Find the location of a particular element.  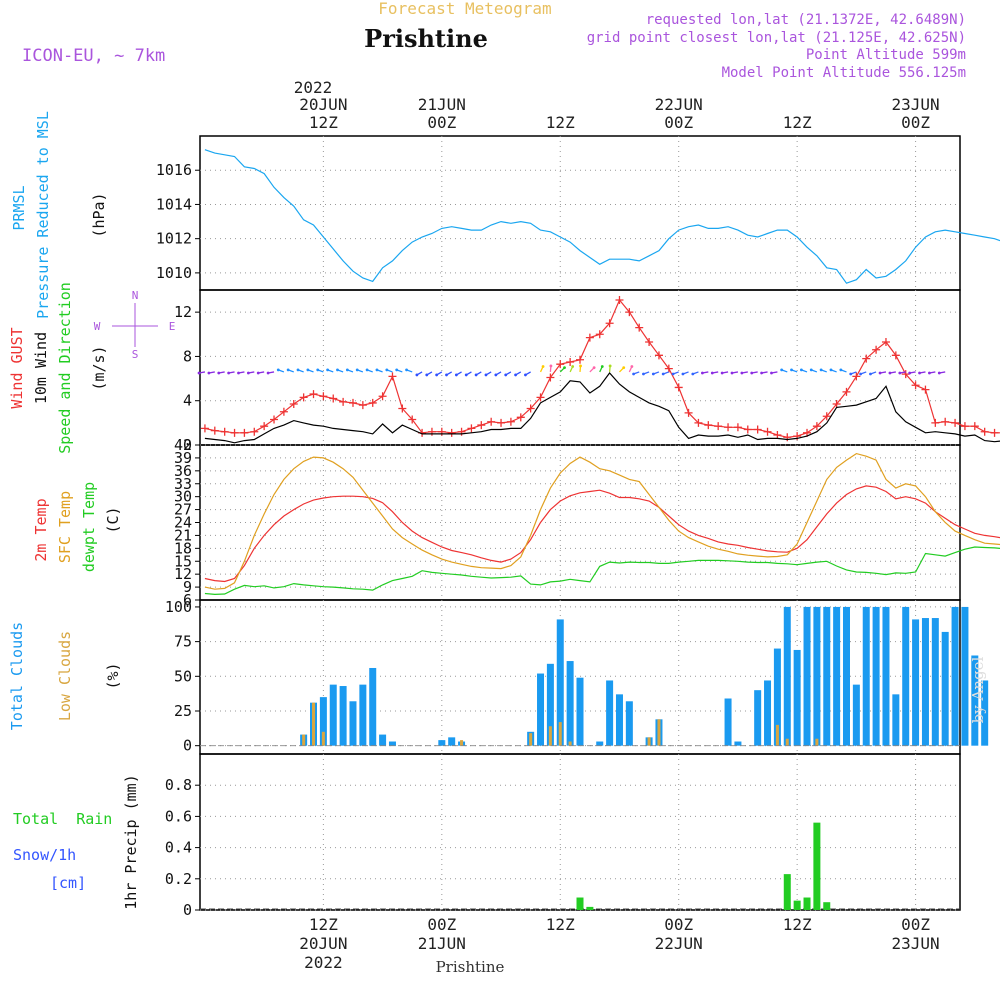

panel-wind: 0 4 8 12 is located at coordinates (587, 371).